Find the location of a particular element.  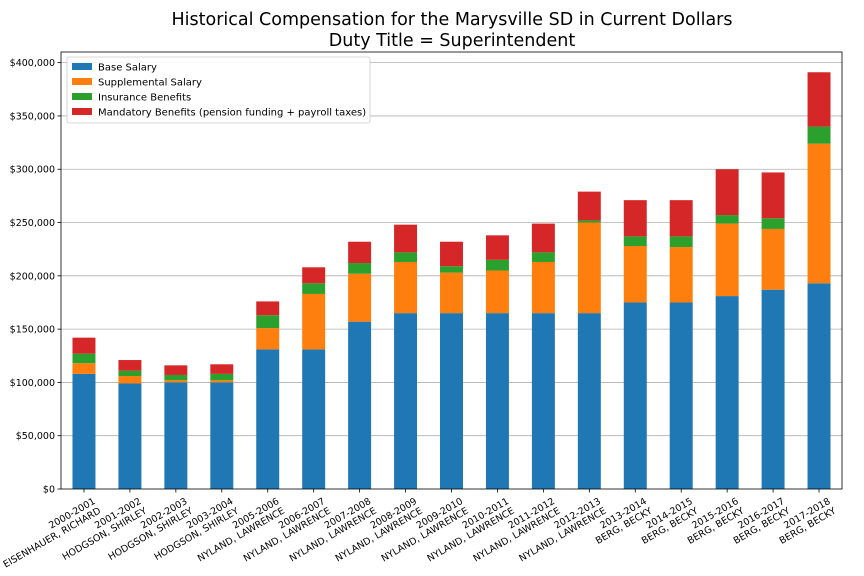

chart-subtitle: Duty Title = Superintendent is located at coordinates (452, 41).